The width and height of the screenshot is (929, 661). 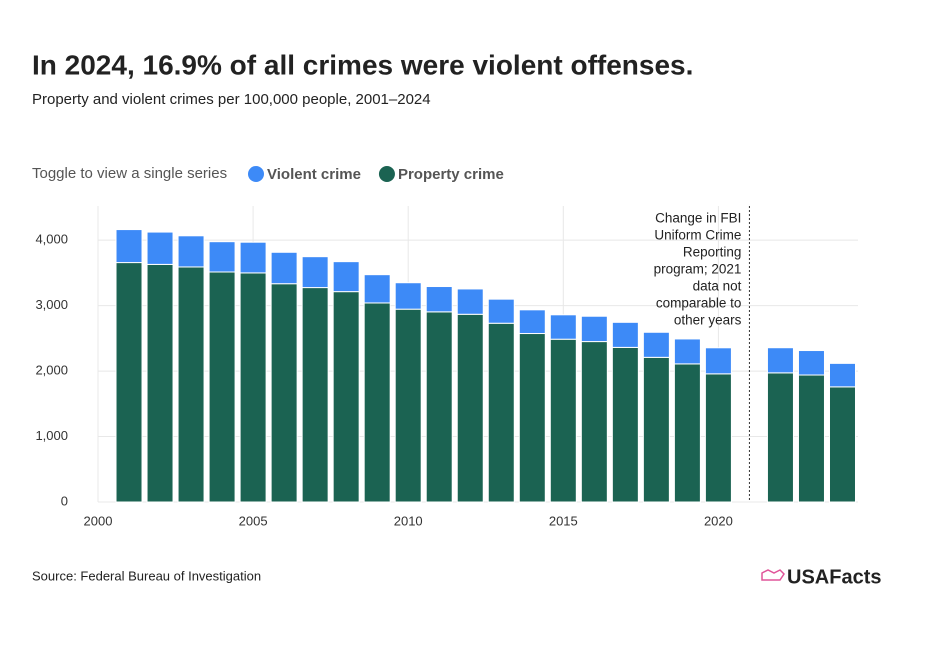 What do you see at coordinates (129, 173) in the screenshot?
I see `legend-prompt: Toggle to view a single series` at bounding box center [129, 173].